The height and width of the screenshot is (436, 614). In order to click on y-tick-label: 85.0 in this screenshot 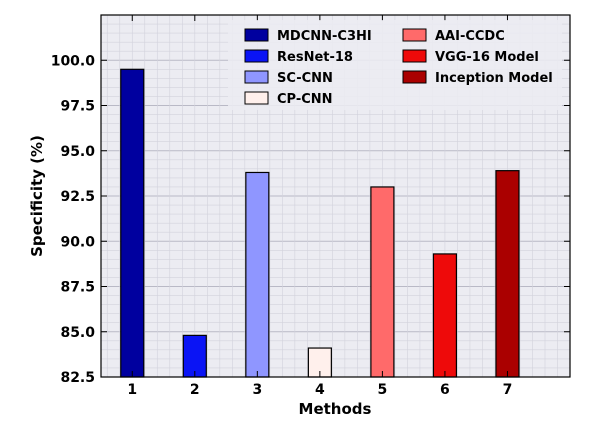, I will do `click(77, 333)`.